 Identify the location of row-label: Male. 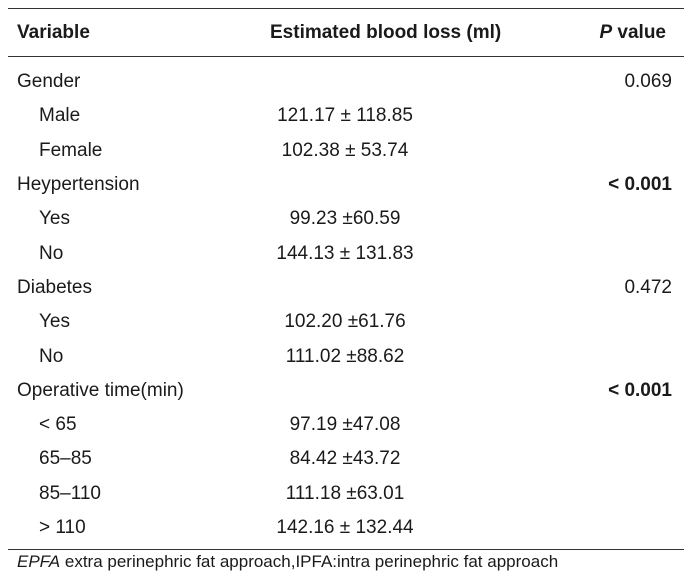
(60, 116).